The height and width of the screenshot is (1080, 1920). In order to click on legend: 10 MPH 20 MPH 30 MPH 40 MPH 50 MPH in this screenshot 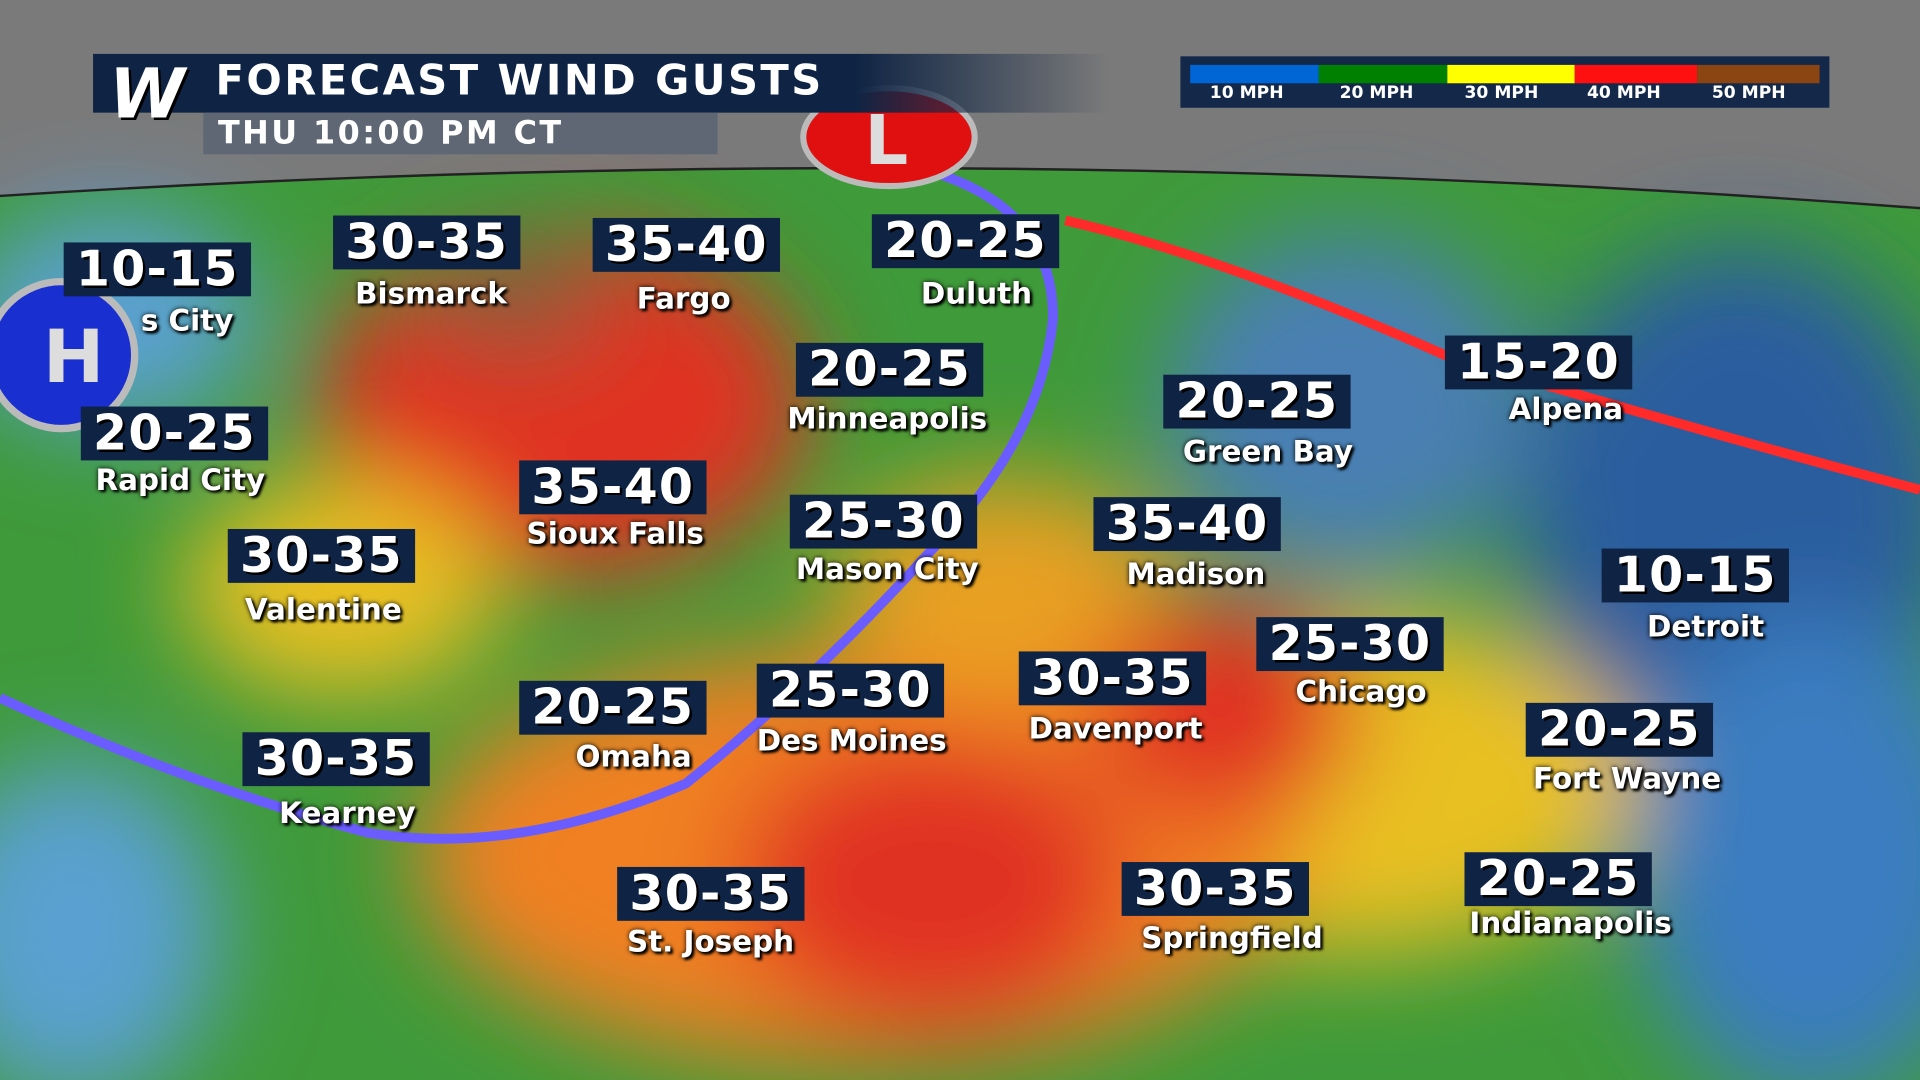, I will do `click(1505, 82)`.